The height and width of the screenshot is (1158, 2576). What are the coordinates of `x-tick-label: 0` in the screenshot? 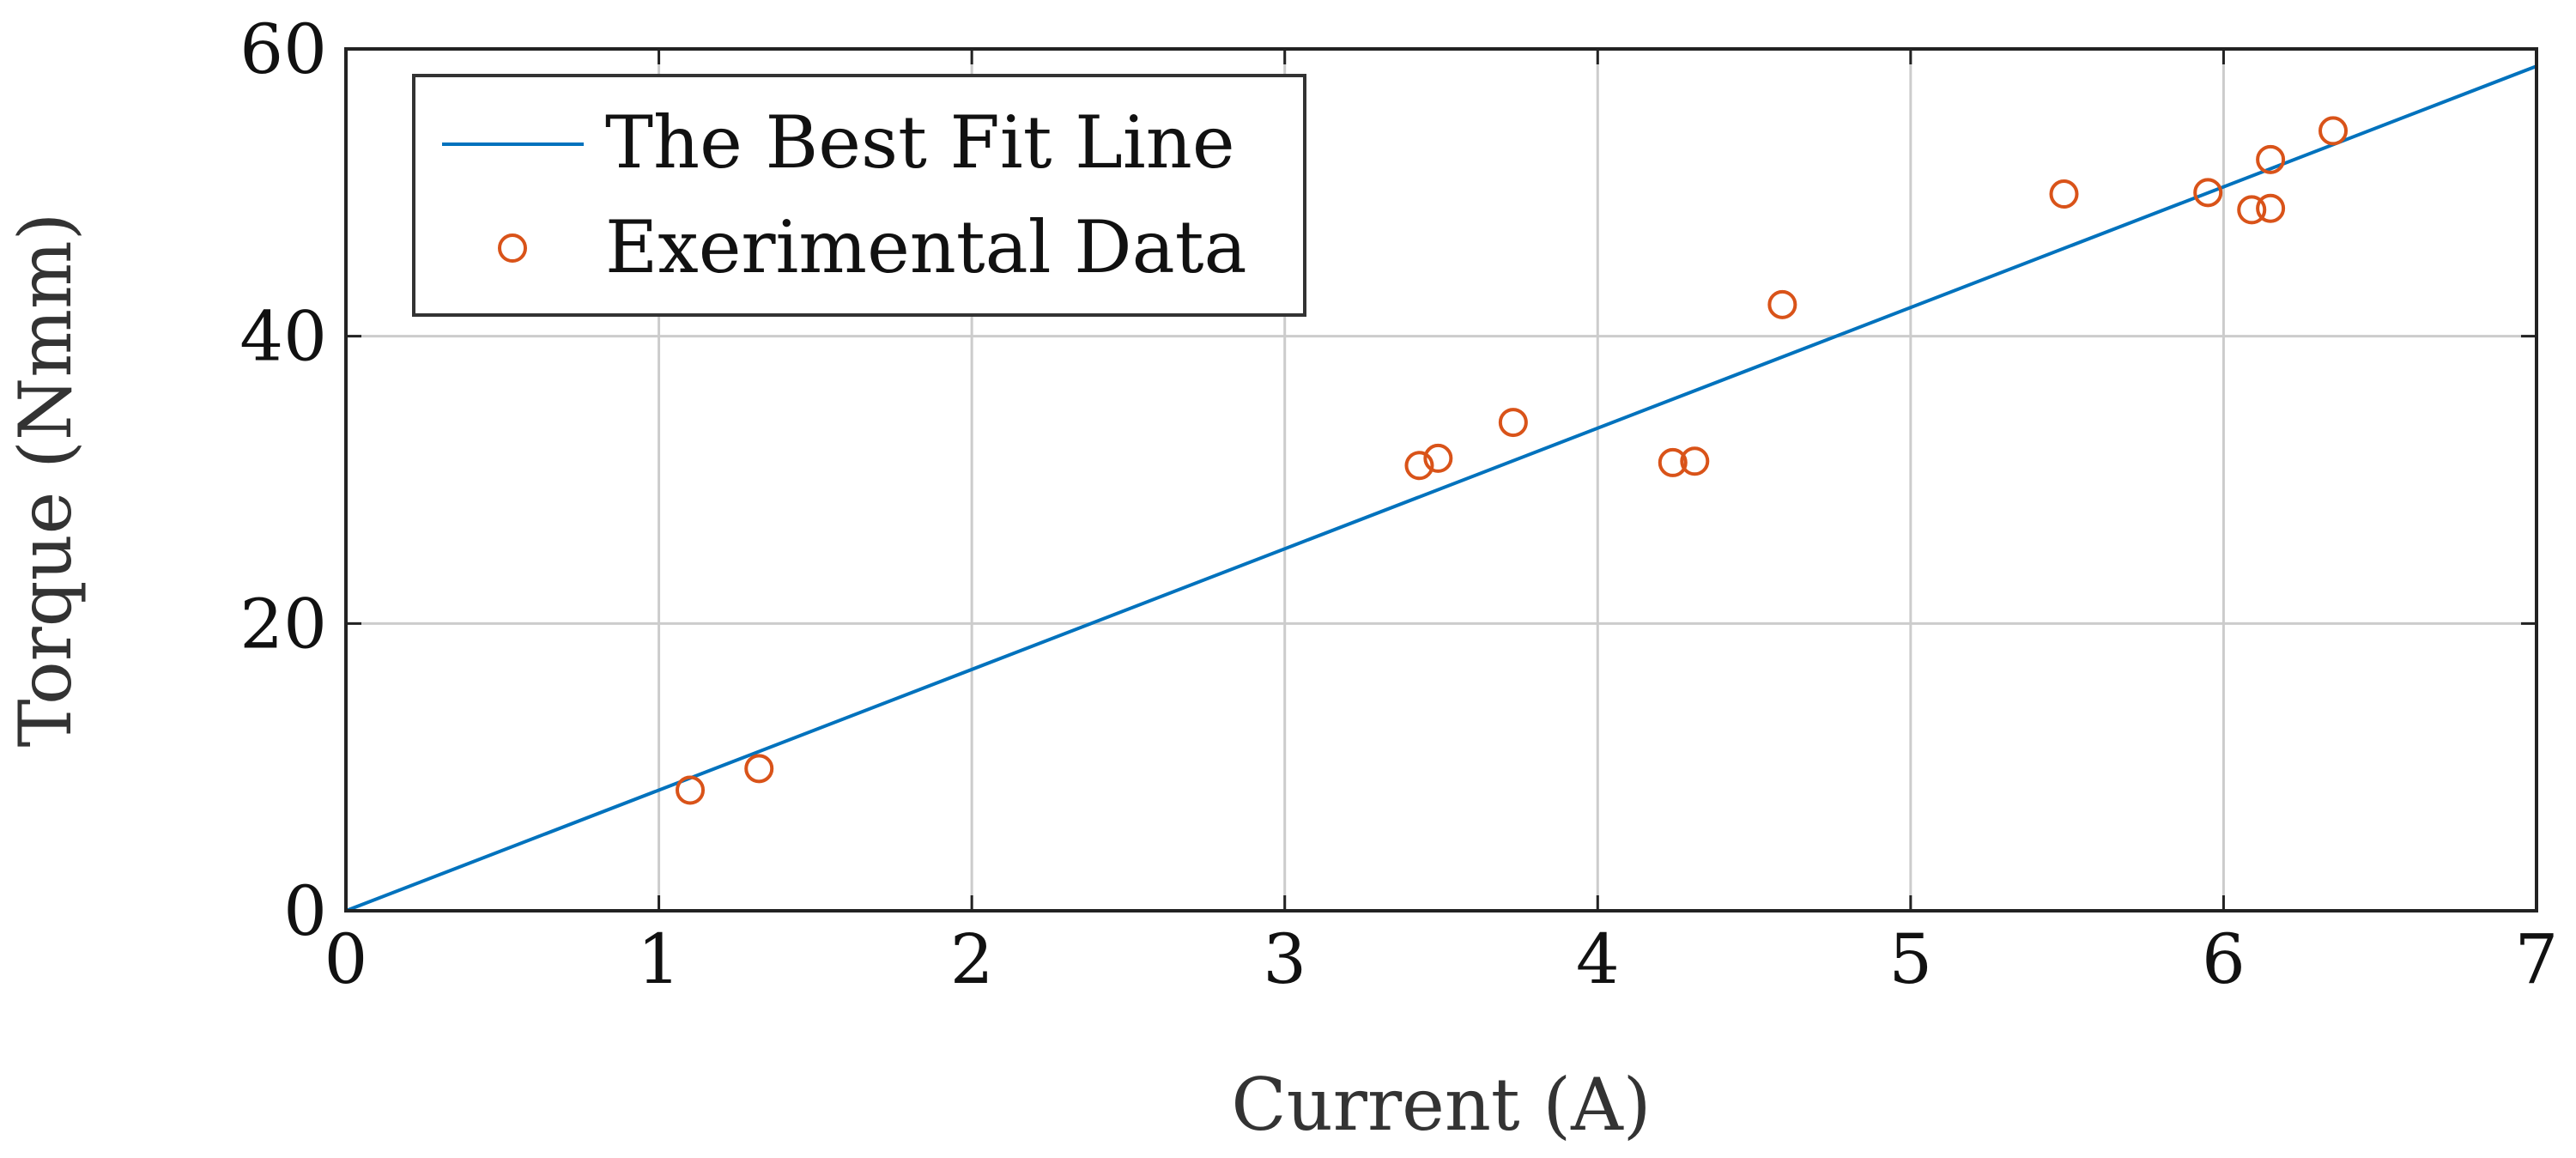 It's located at (346, 959).